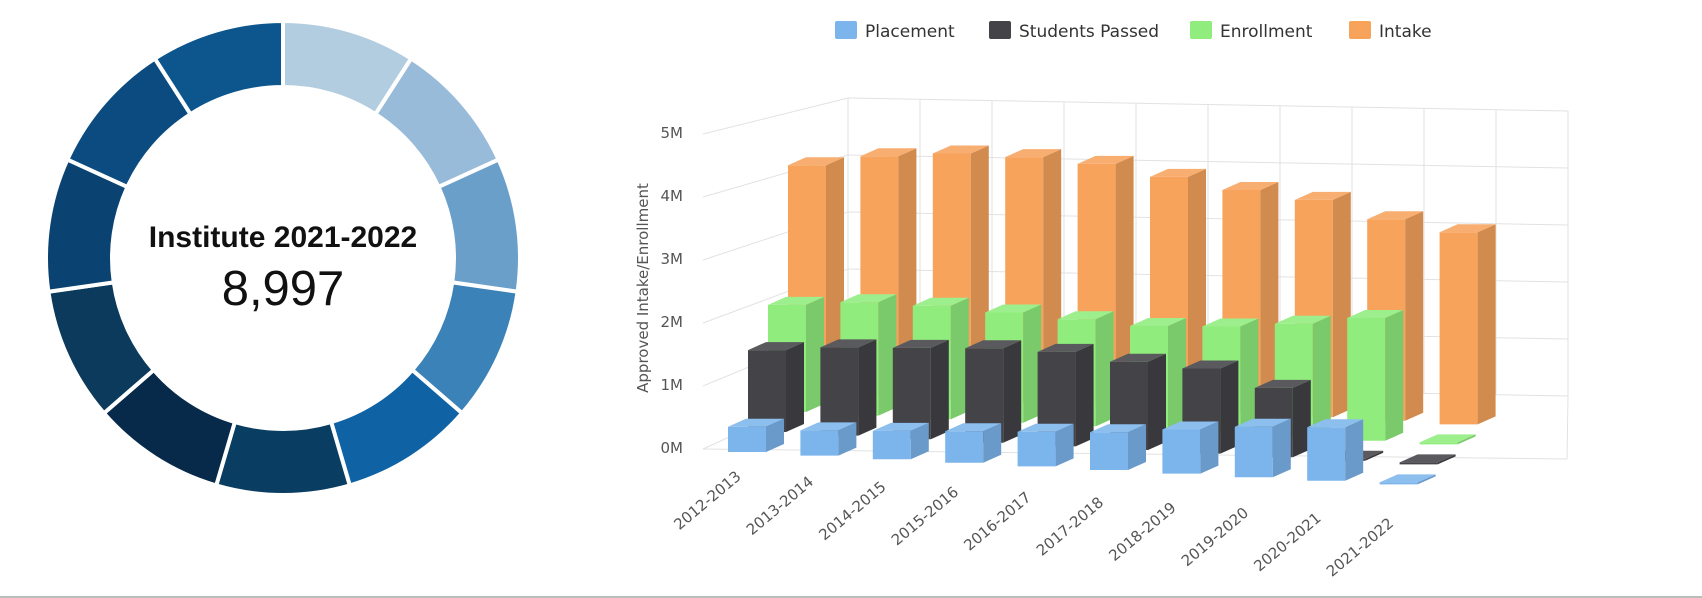 The width and height of the screenshot is (1702, 598). I want to click on legend-item: Placement, so click(895, 31).